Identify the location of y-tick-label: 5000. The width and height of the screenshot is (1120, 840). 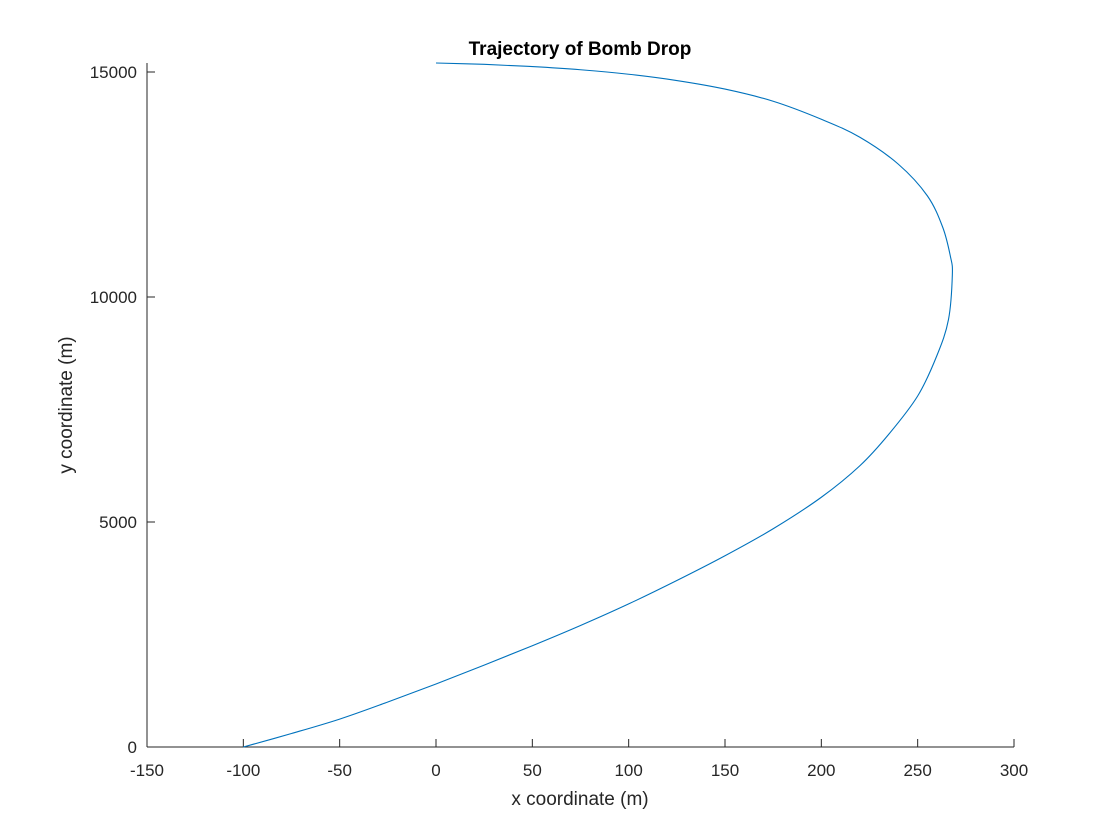
(118, 522).